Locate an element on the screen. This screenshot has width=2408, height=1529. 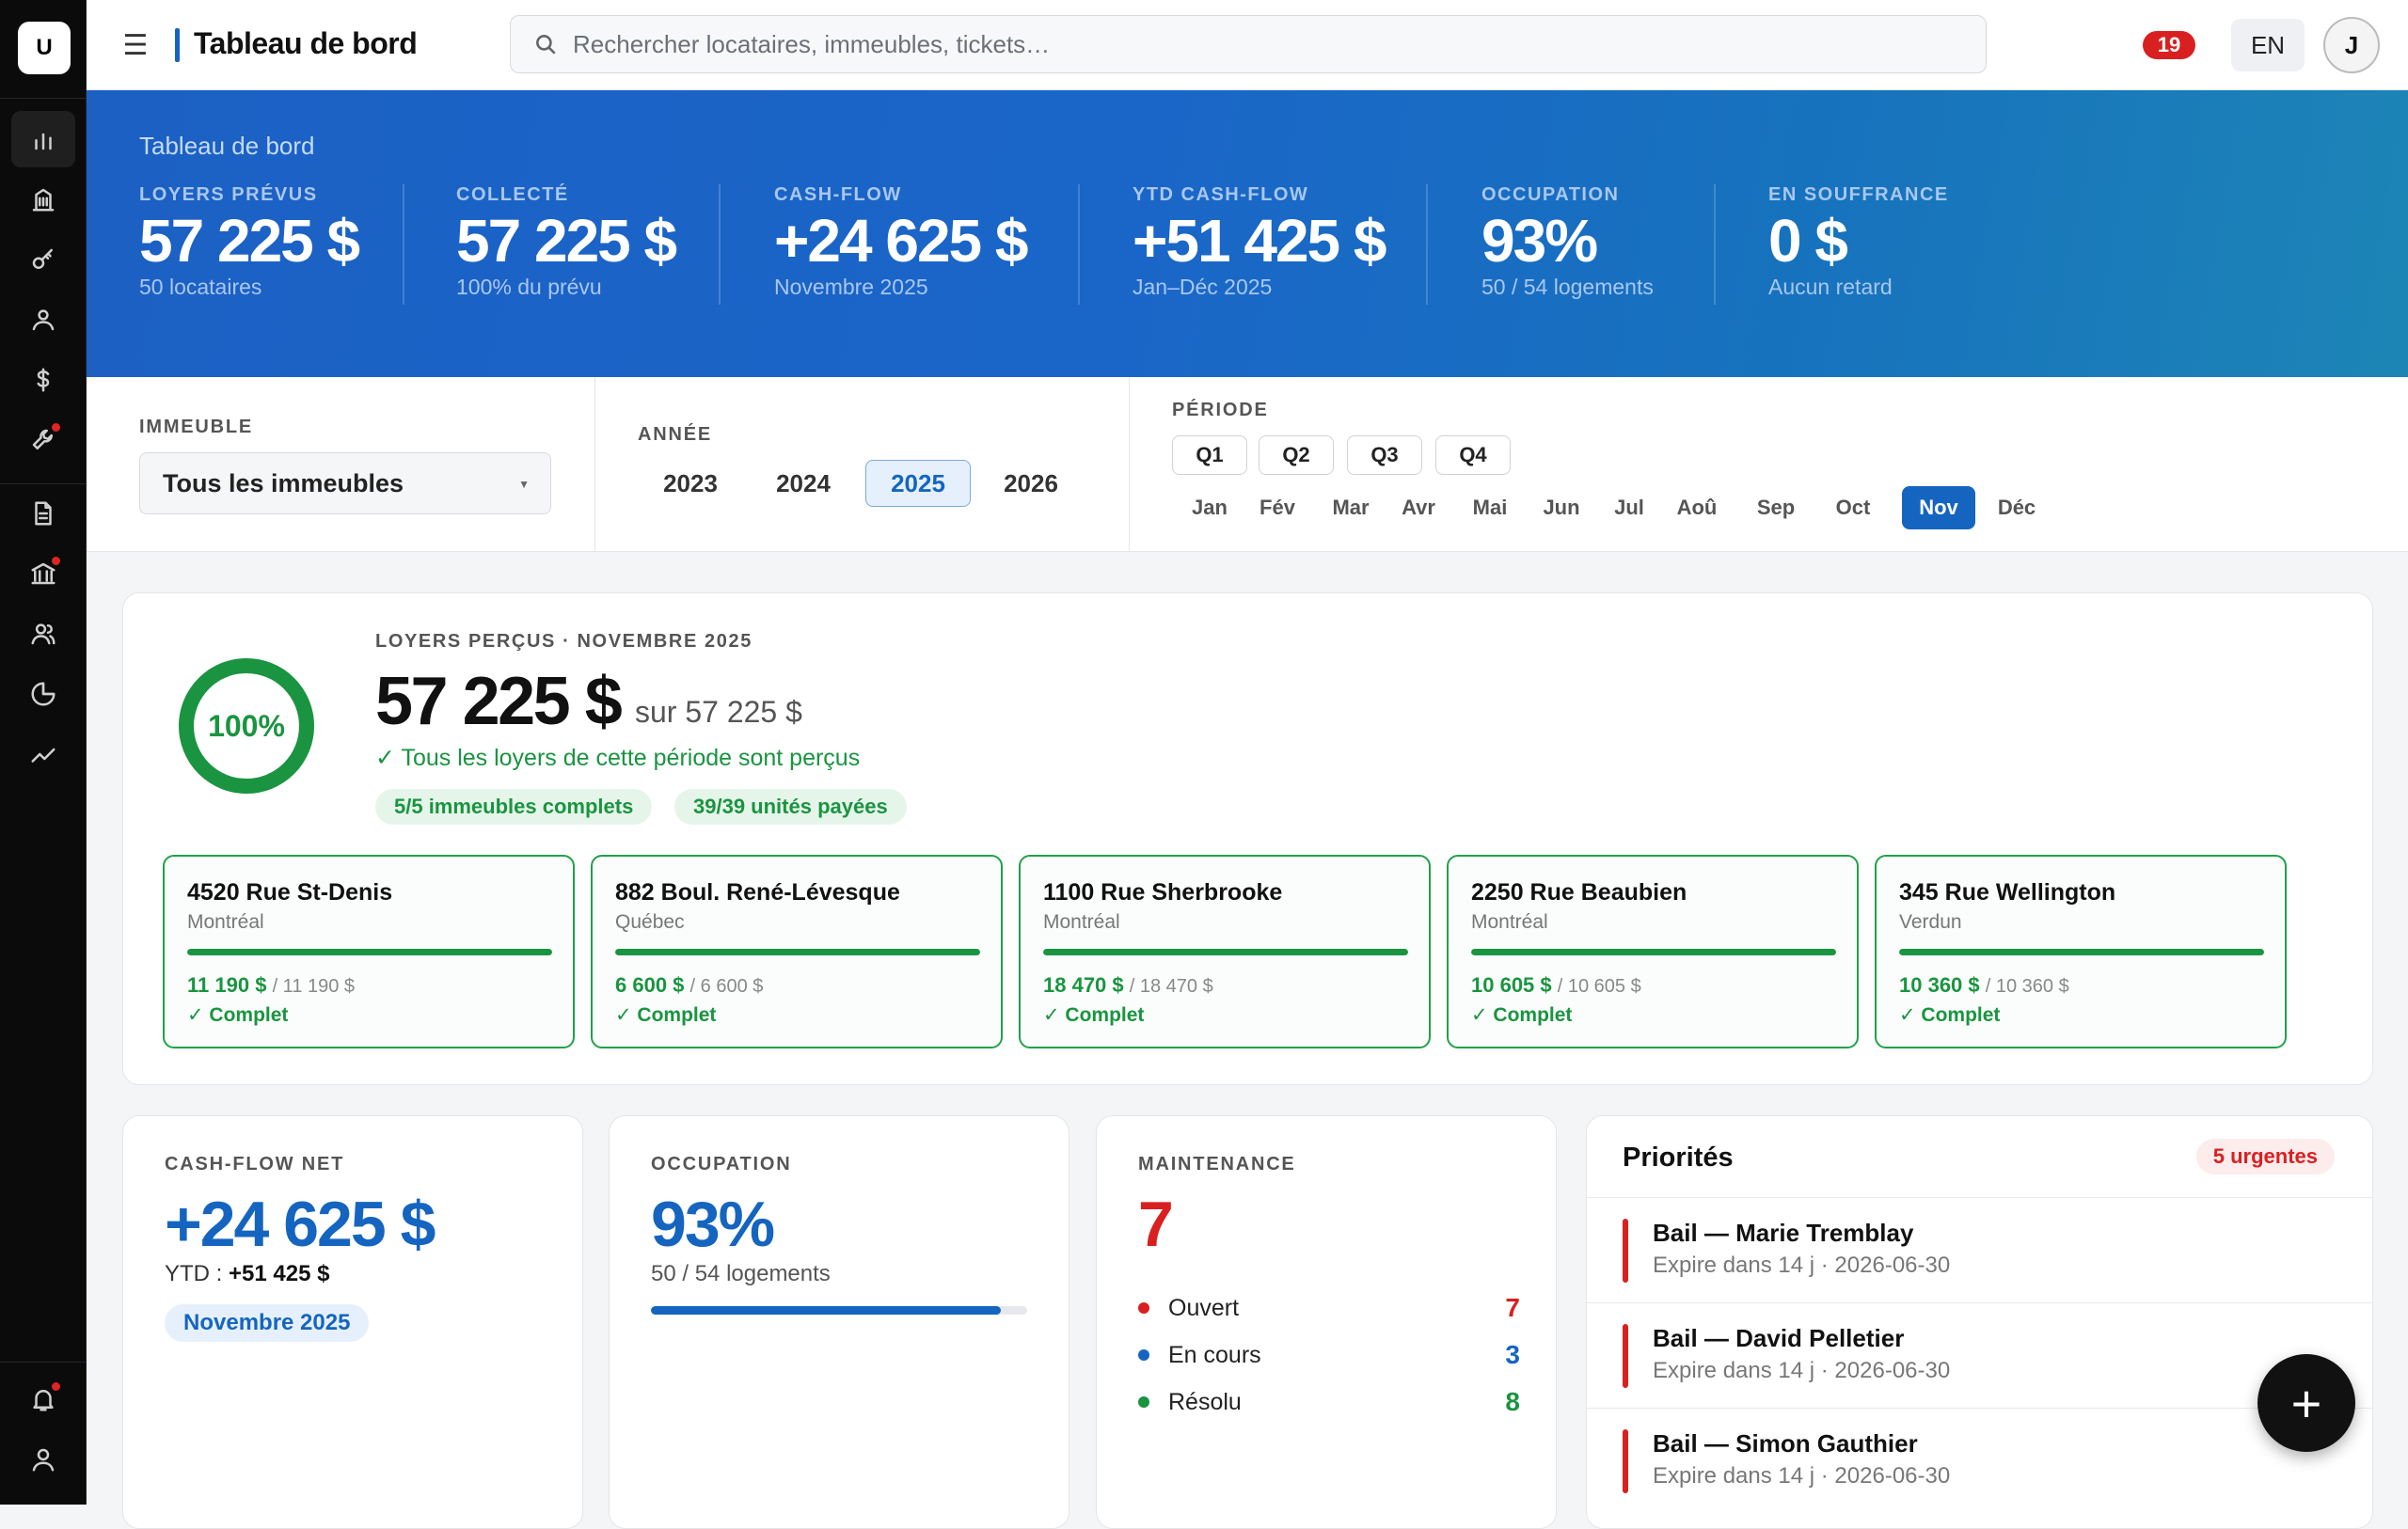
search-input is located at coordinates (1255, 44).